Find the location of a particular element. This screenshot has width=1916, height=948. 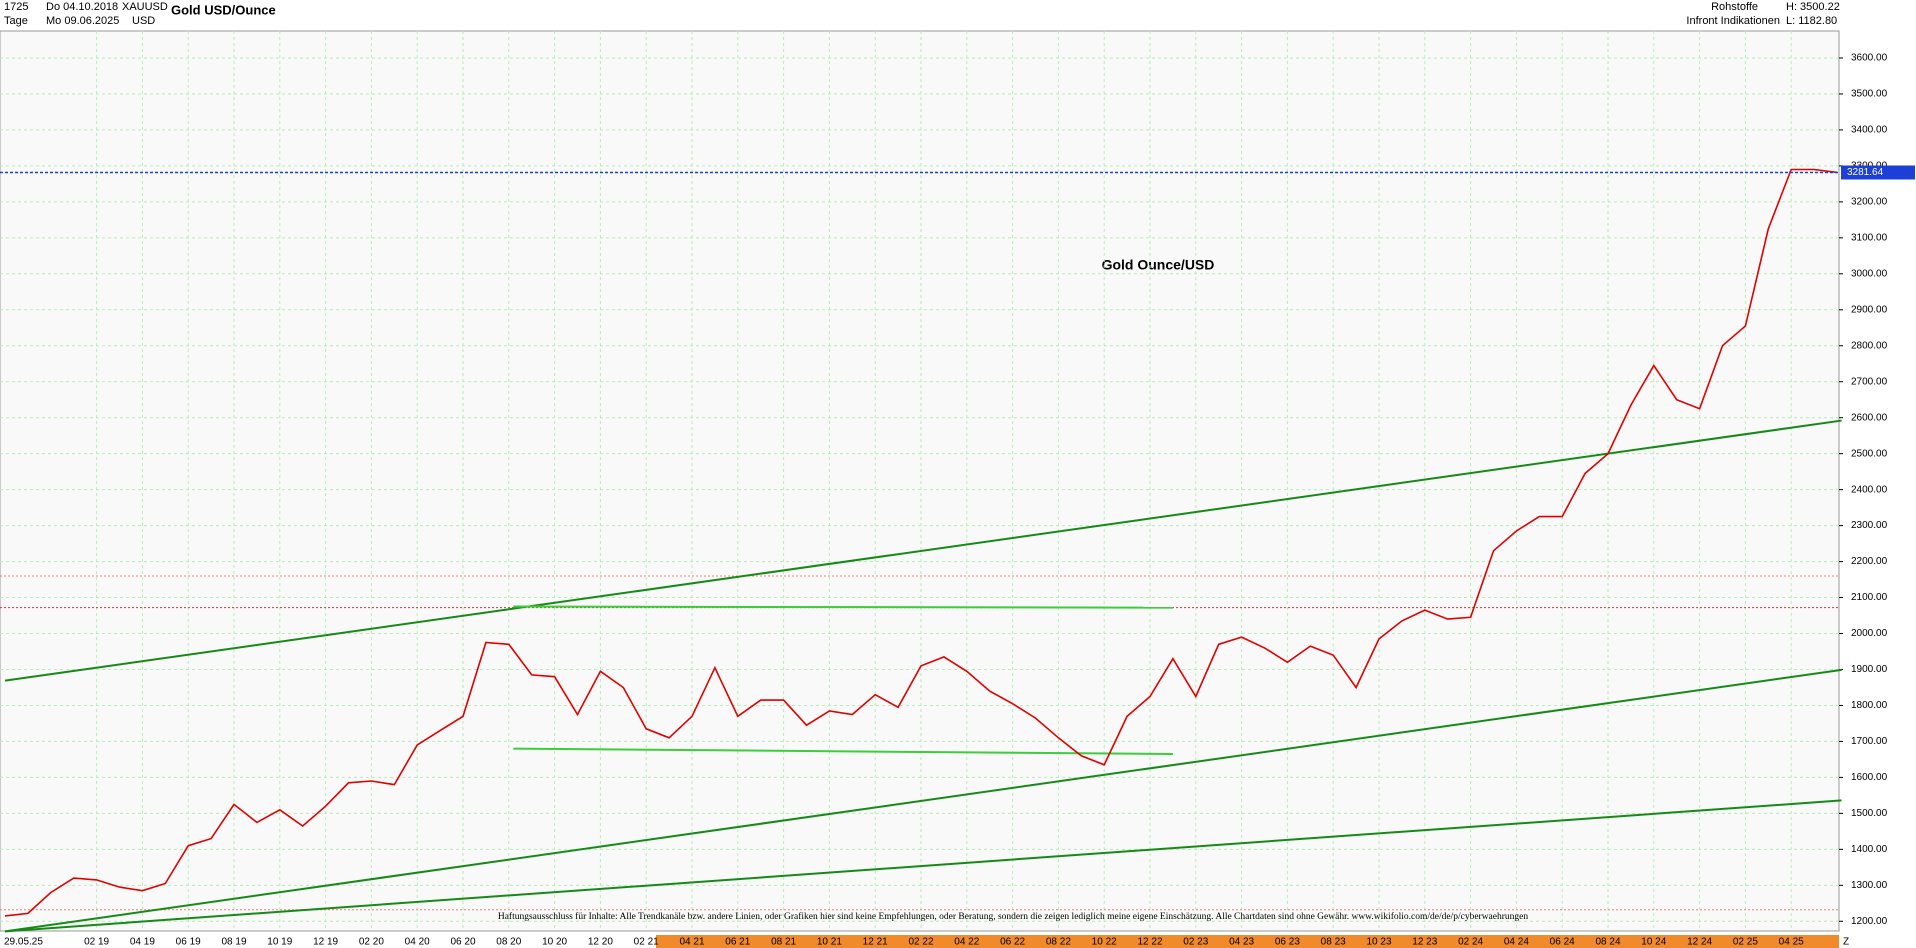

currency: USD is located at coordinates (143, 21).